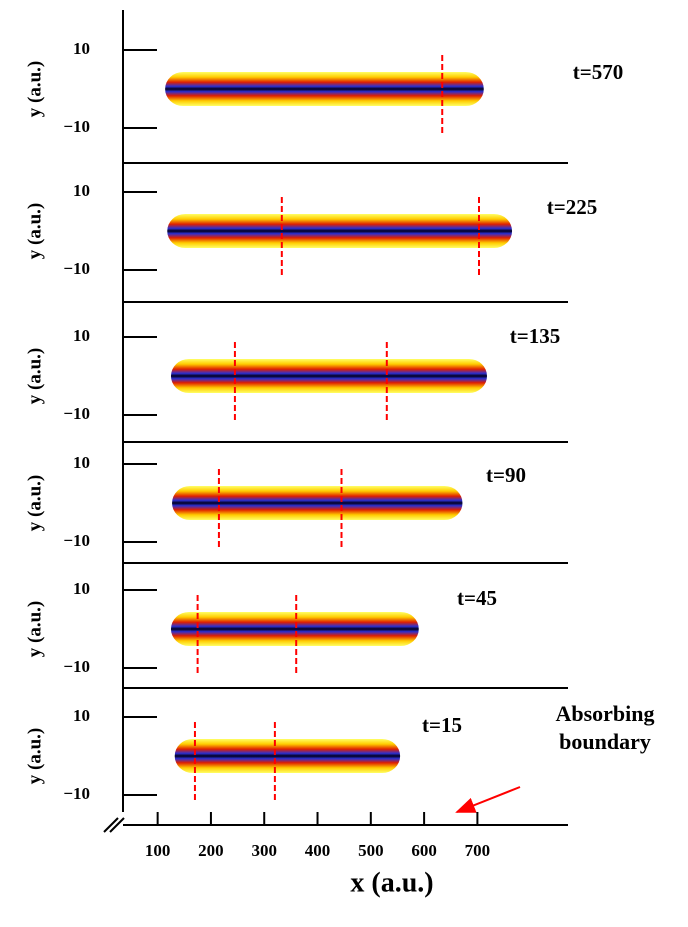 This screenshot has width=688, height=927. Describe the element at coordinates (506, 475) in the screenshot. I see `panel-label: t=90` at that location.